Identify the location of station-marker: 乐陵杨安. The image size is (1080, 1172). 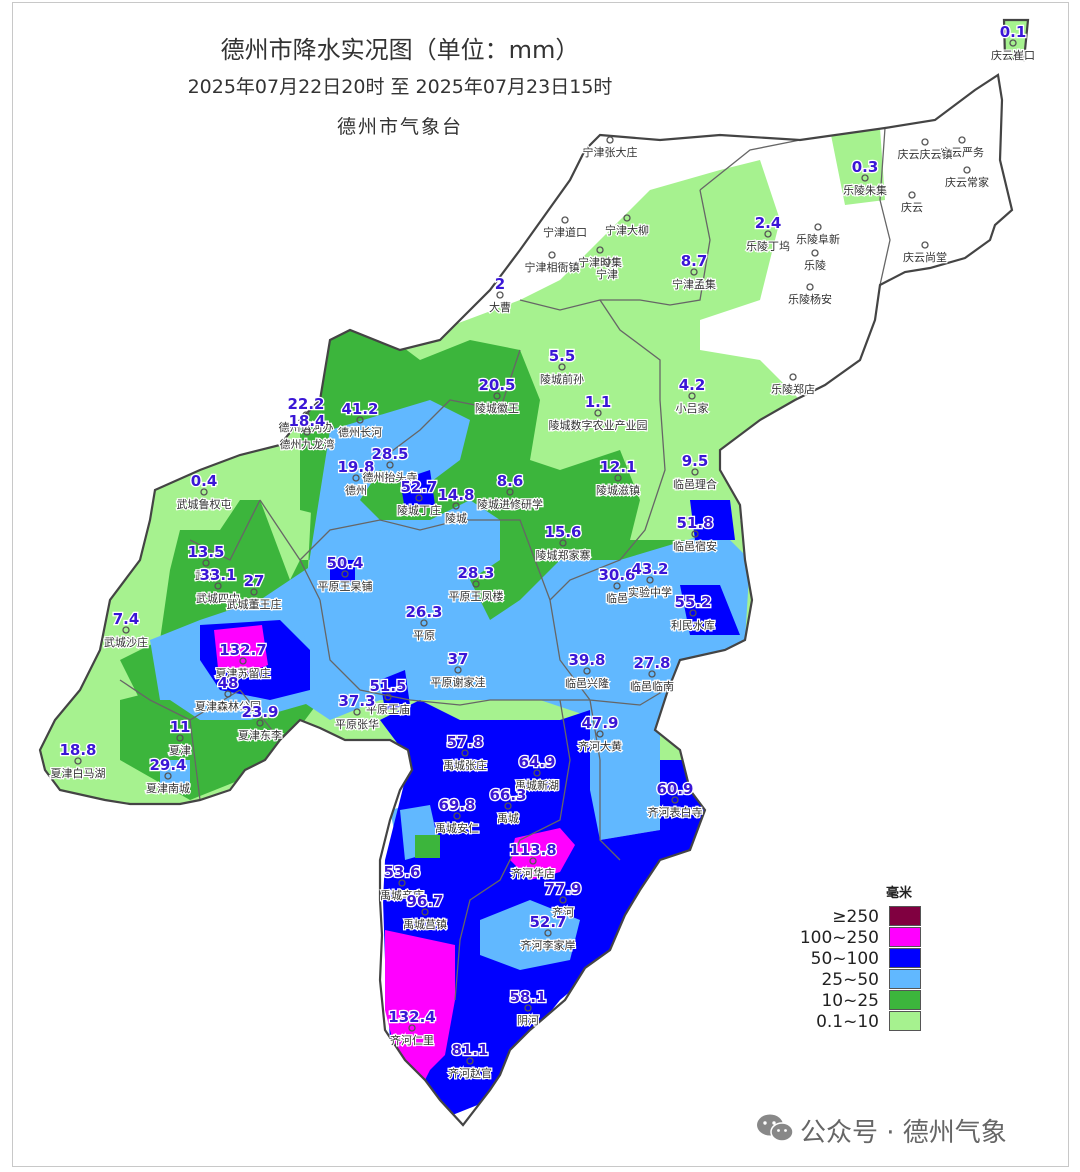
(810, 295).